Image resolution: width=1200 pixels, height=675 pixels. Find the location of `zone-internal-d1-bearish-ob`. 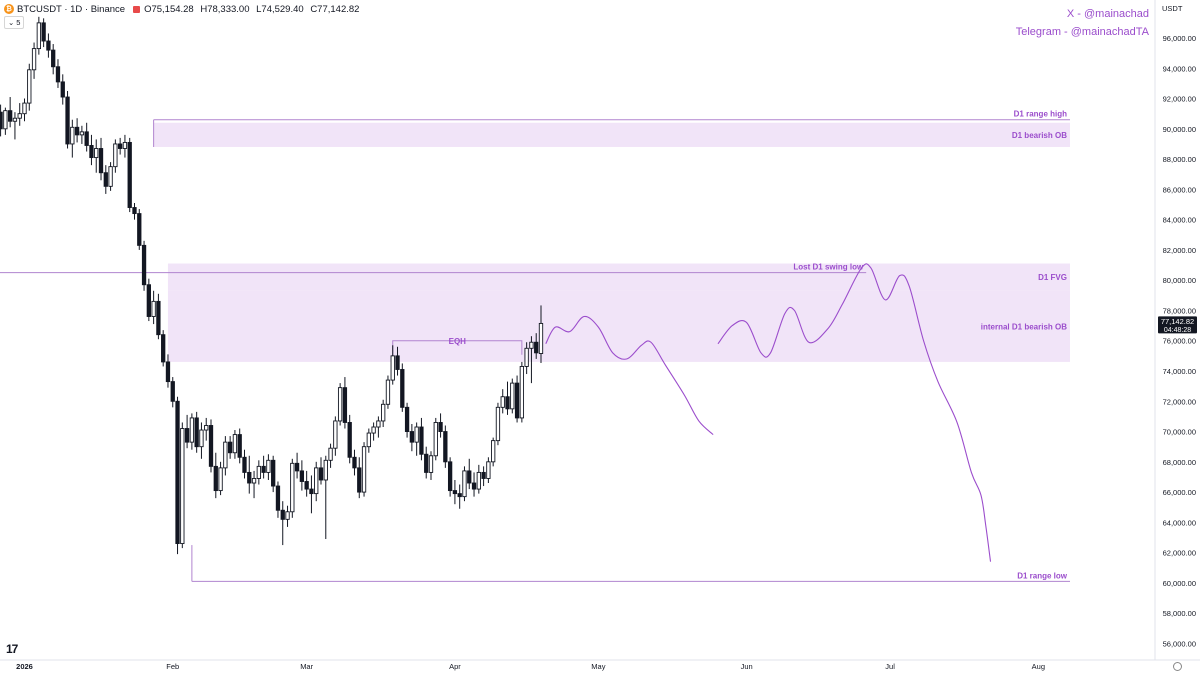

zone-internal-d1-bearish-ob is located at coordinates (618, 326).